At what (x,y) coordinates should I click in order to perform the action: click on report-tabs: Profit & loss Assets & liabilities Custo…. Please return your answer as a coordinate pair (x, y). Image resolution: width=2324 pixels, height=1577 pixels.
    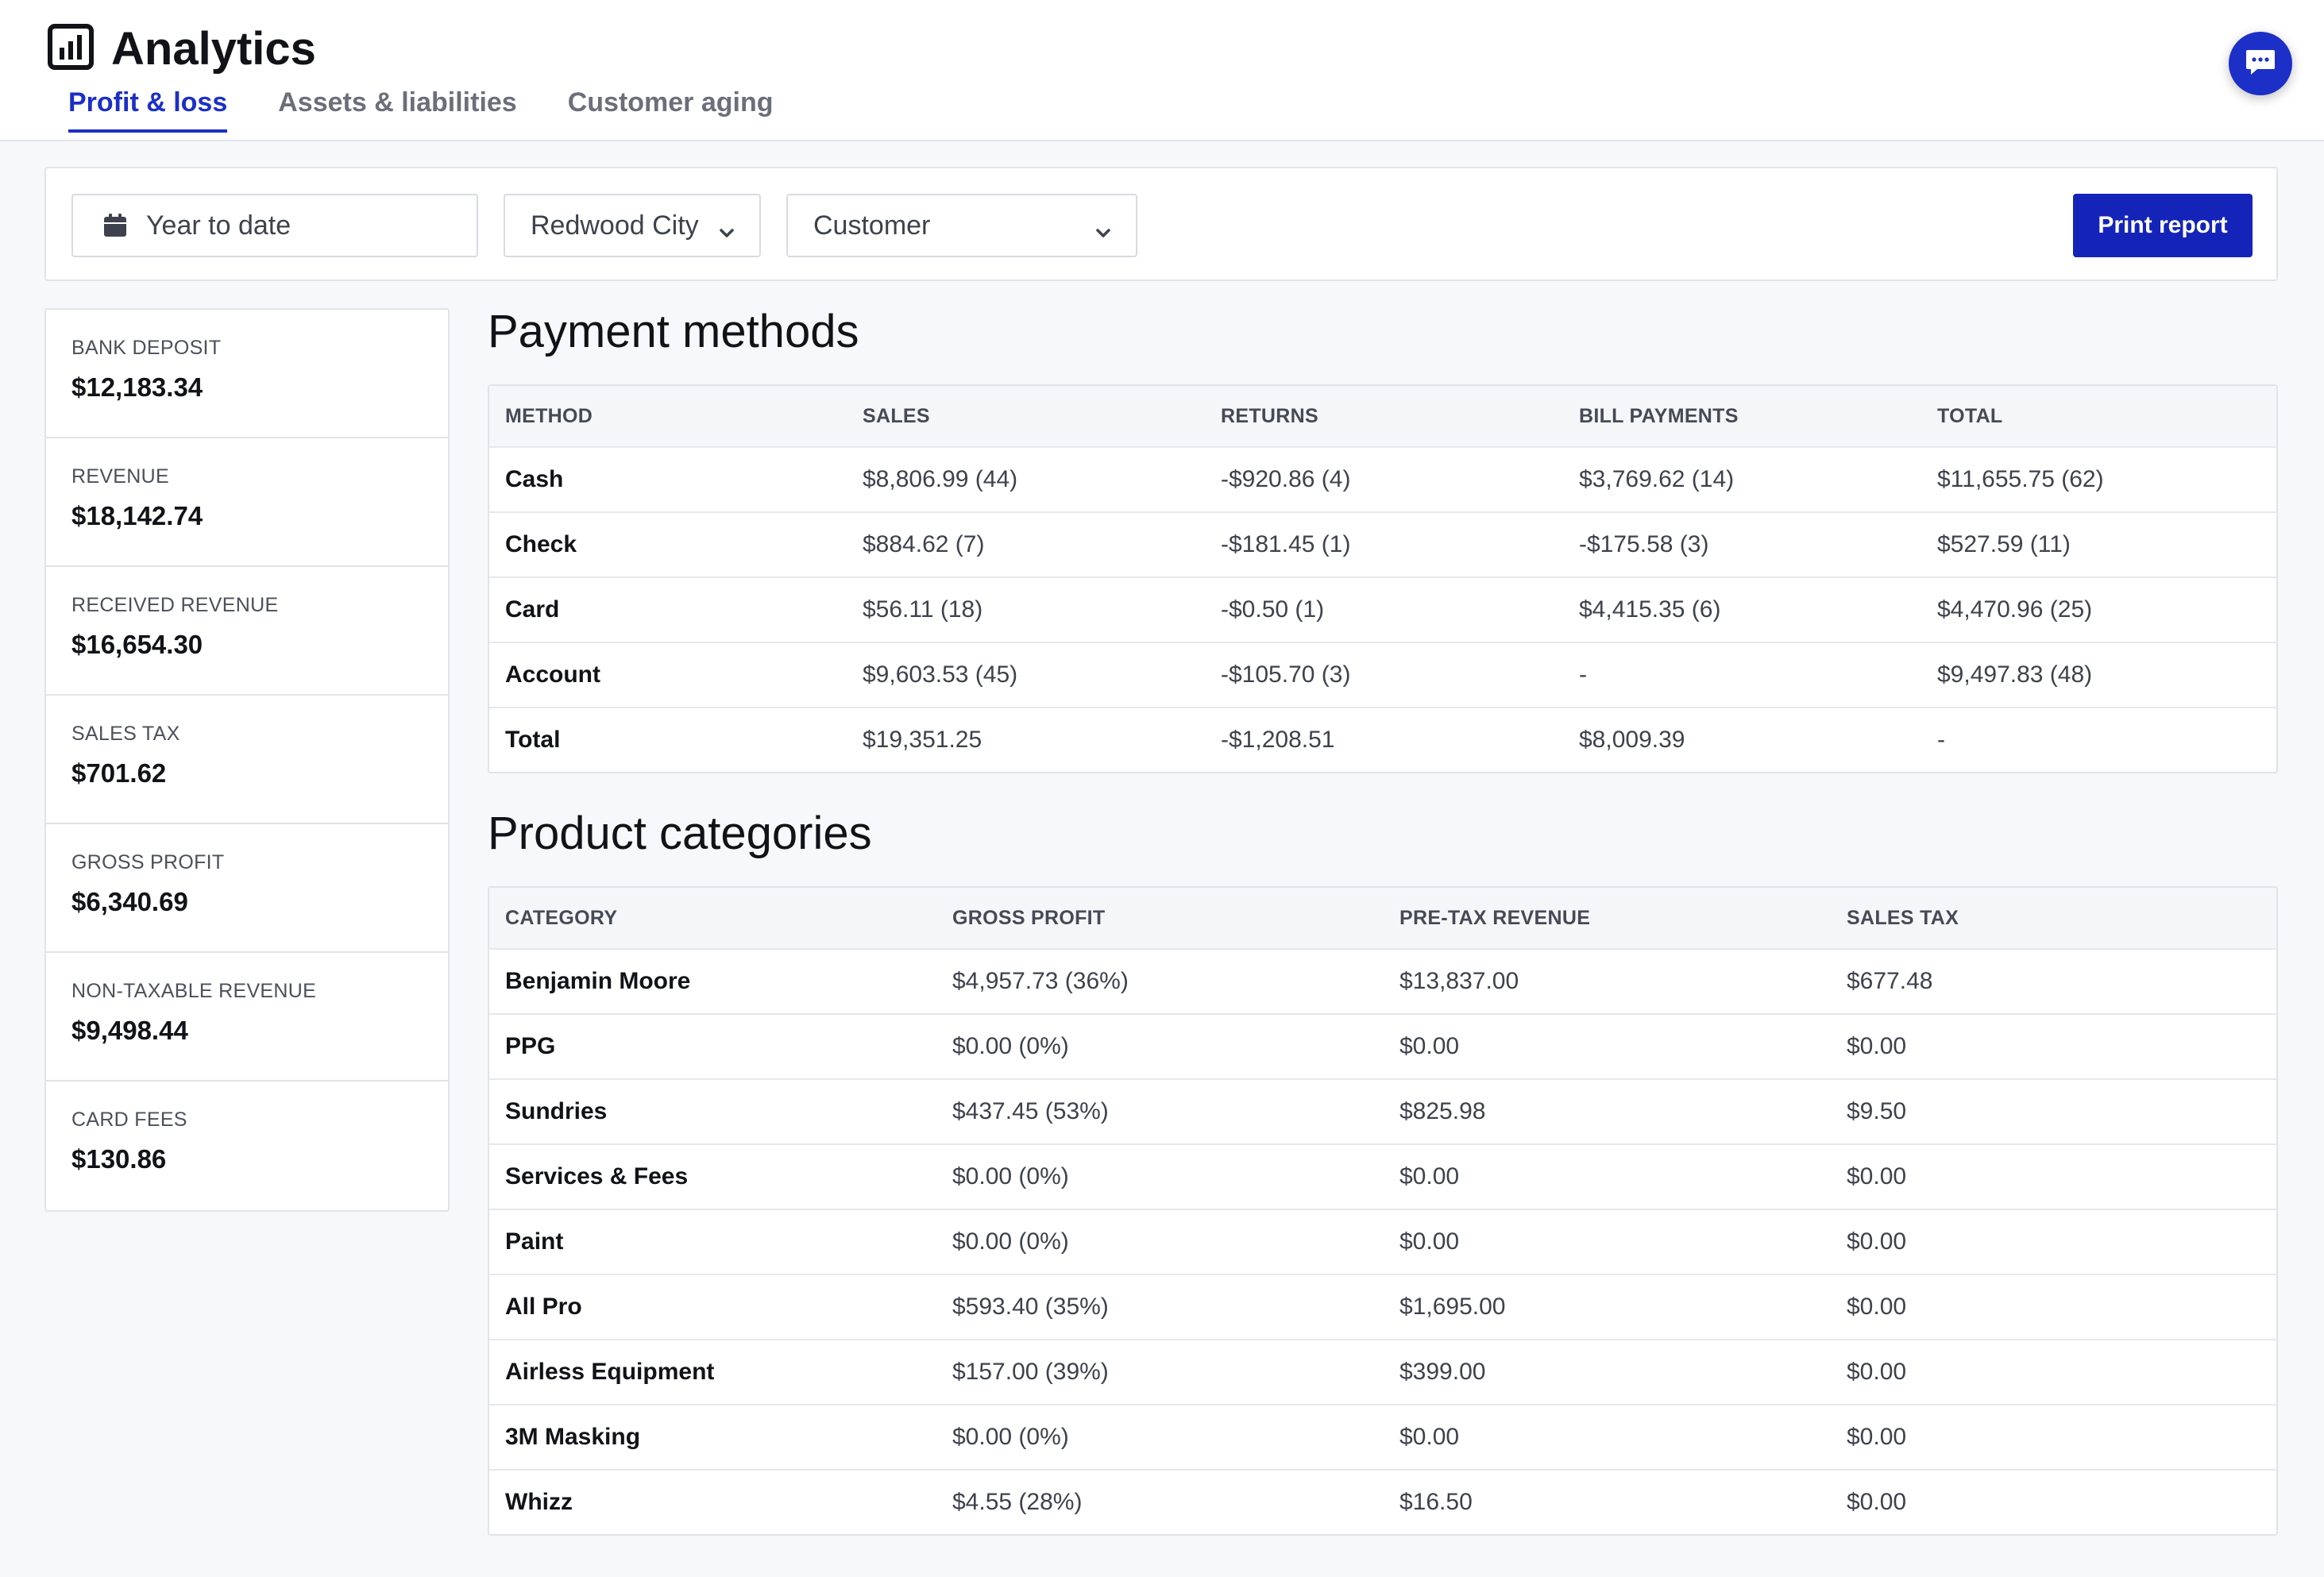
    Looking at the image, I should click on (421, 110).